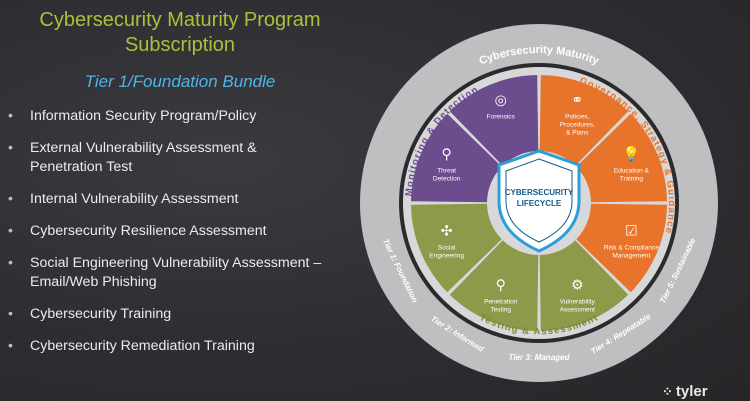 This screenshot has height=401, width=750. Describe the element at coordinates (631, 255) in the screenshot. I see `segment-label: Management` at that location.